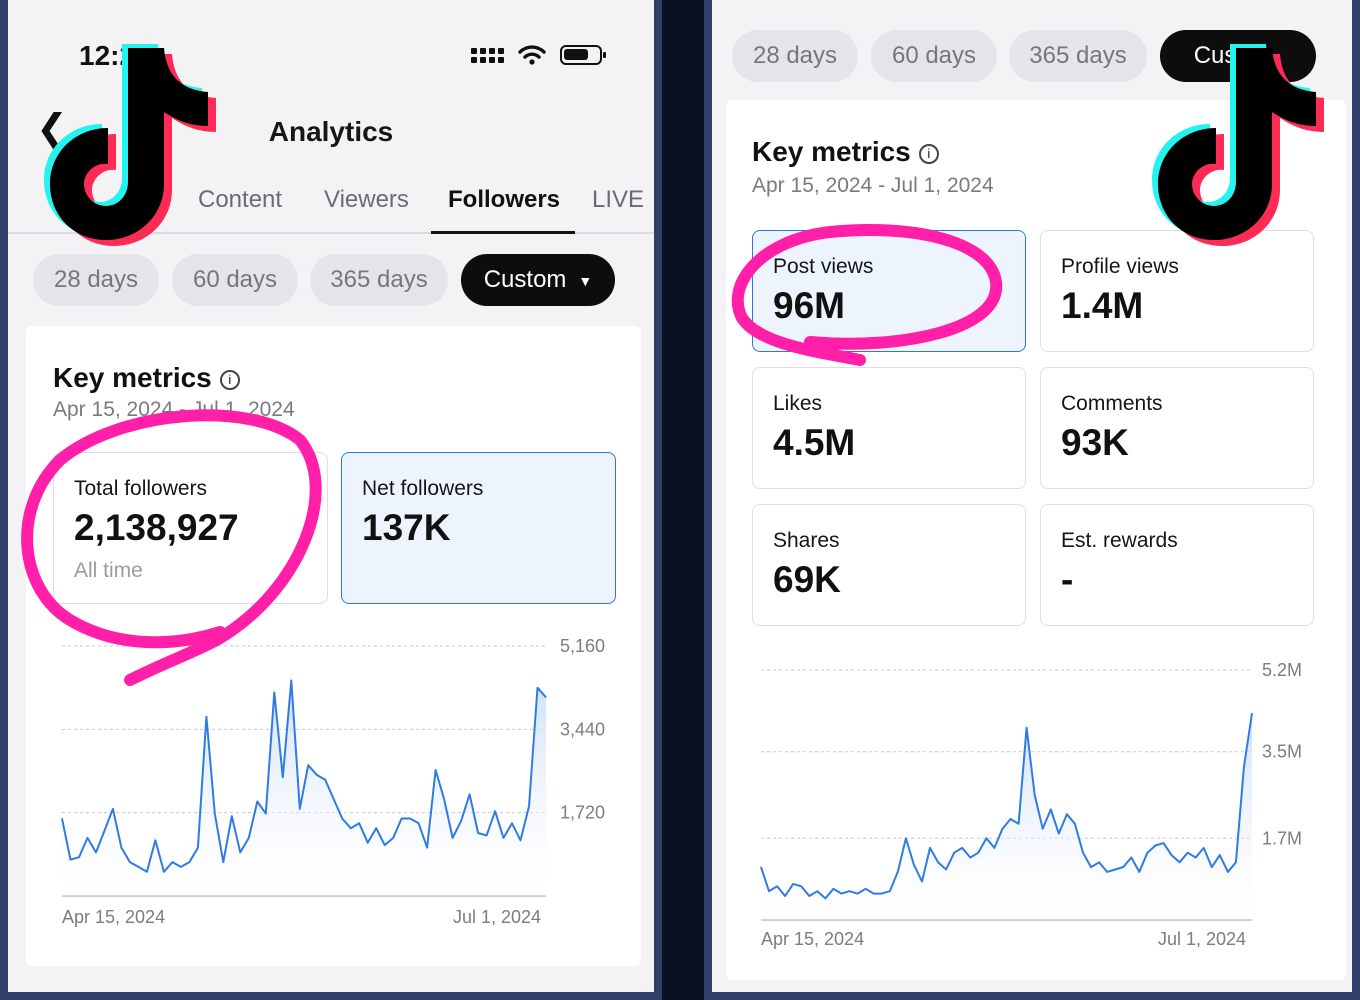 The image size is (1360, 1000). What do you see at coordinates (873, 185) in the screenshot?
I see `date-range: Apr 15, 2024 - Jul 1, 2024` at bounding box center [873, 185].